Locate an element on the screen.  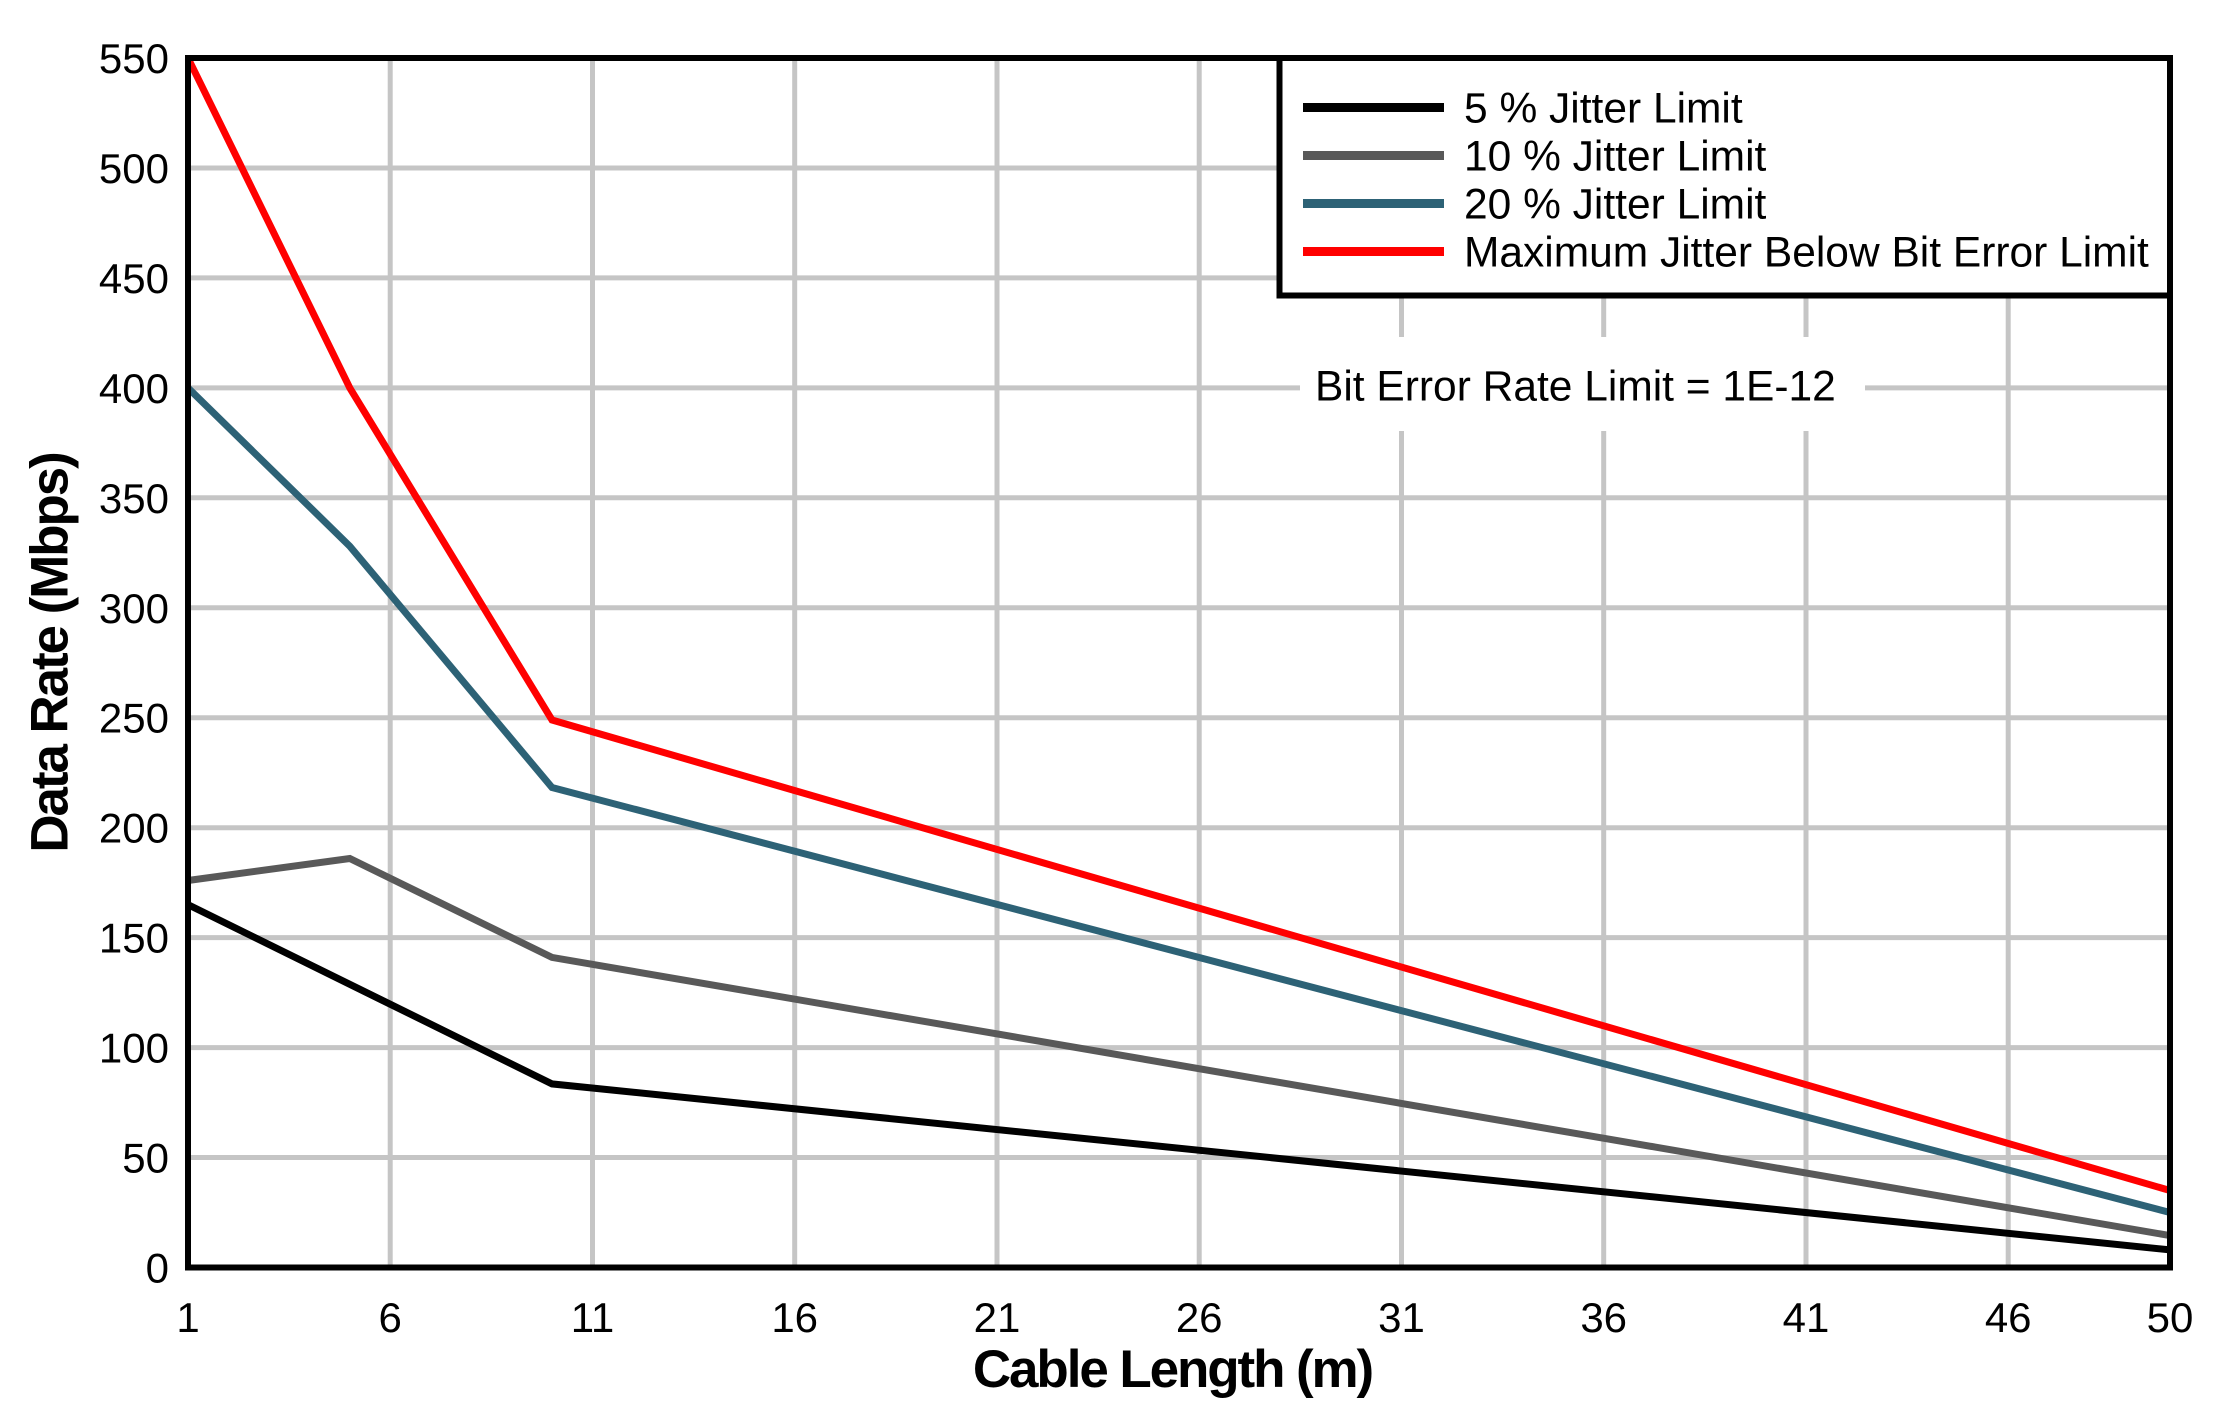
svg-text: 46 is located at coordinates (2008, 1317).